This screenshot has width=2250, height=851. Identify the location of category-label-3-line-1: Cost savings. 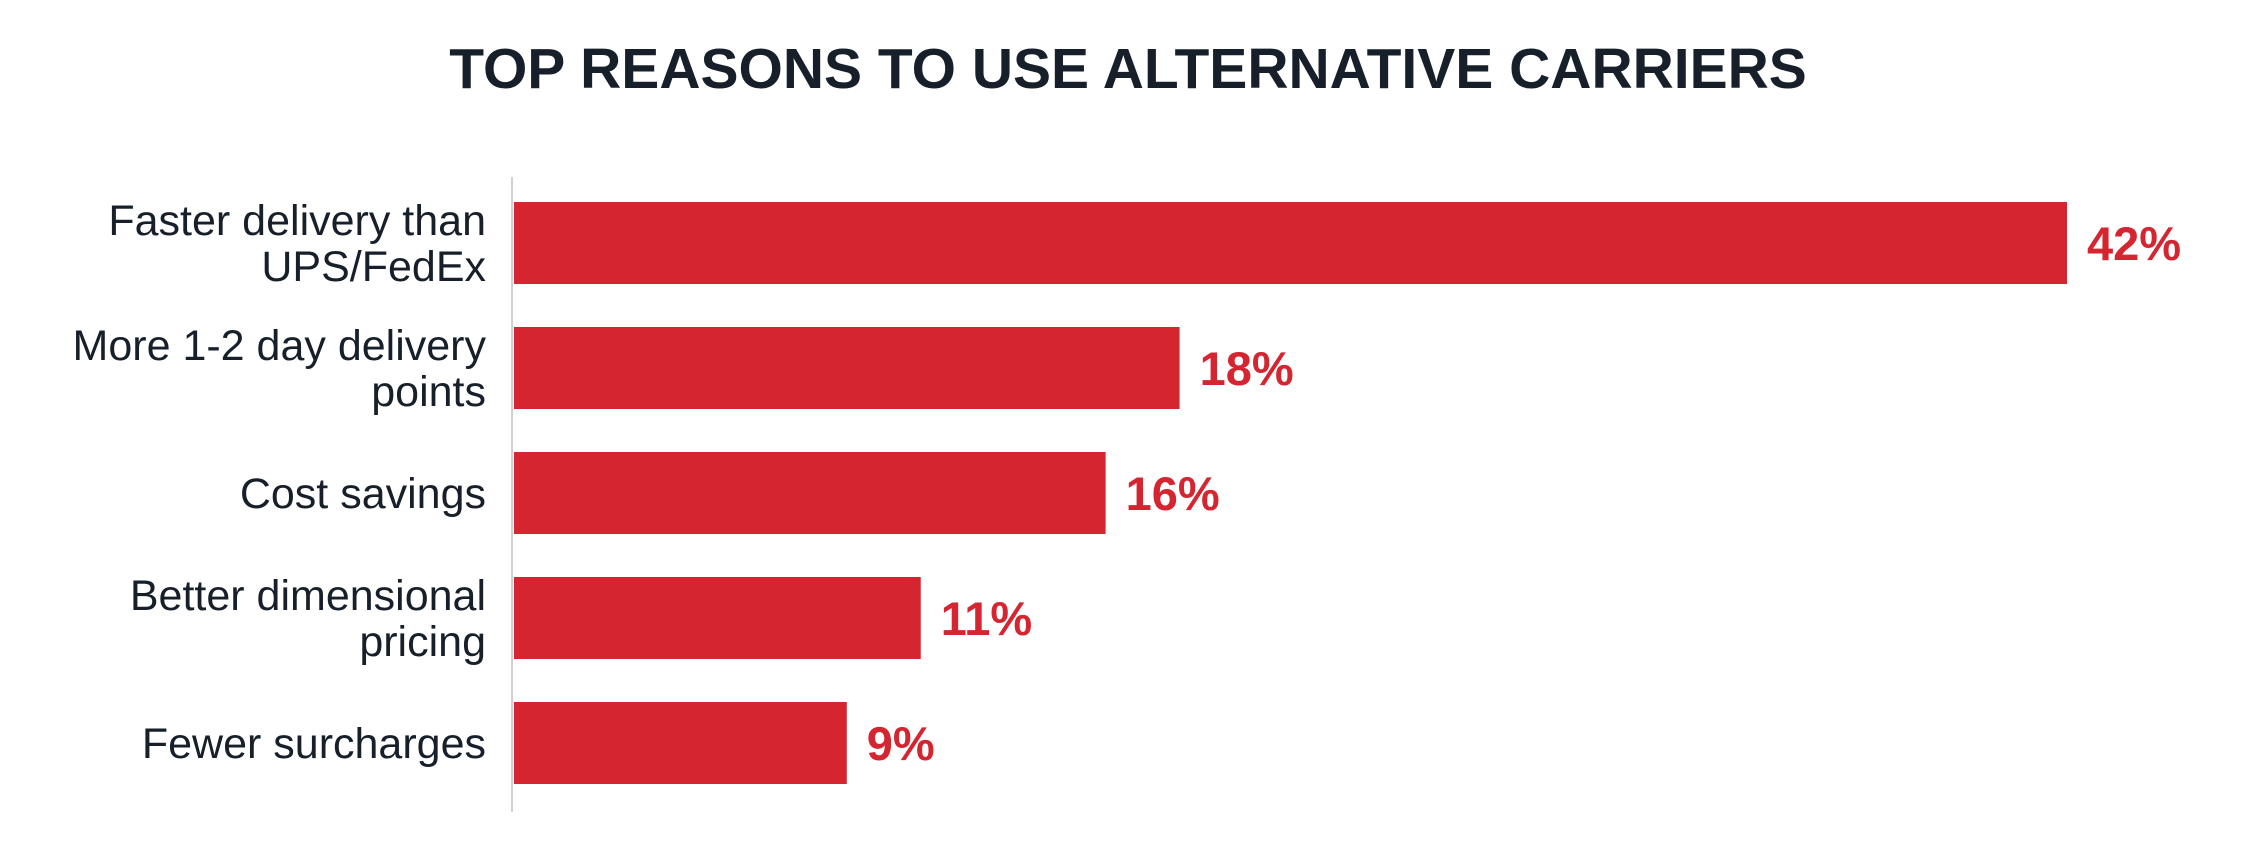
(363, 494).